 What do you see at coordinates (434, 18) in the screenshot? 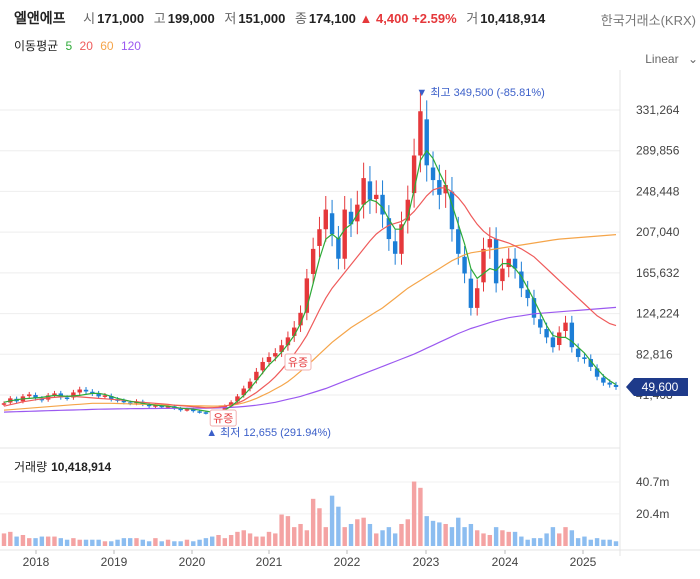
I see `change-percent: +2.59%` at bounding box center [434, 18].